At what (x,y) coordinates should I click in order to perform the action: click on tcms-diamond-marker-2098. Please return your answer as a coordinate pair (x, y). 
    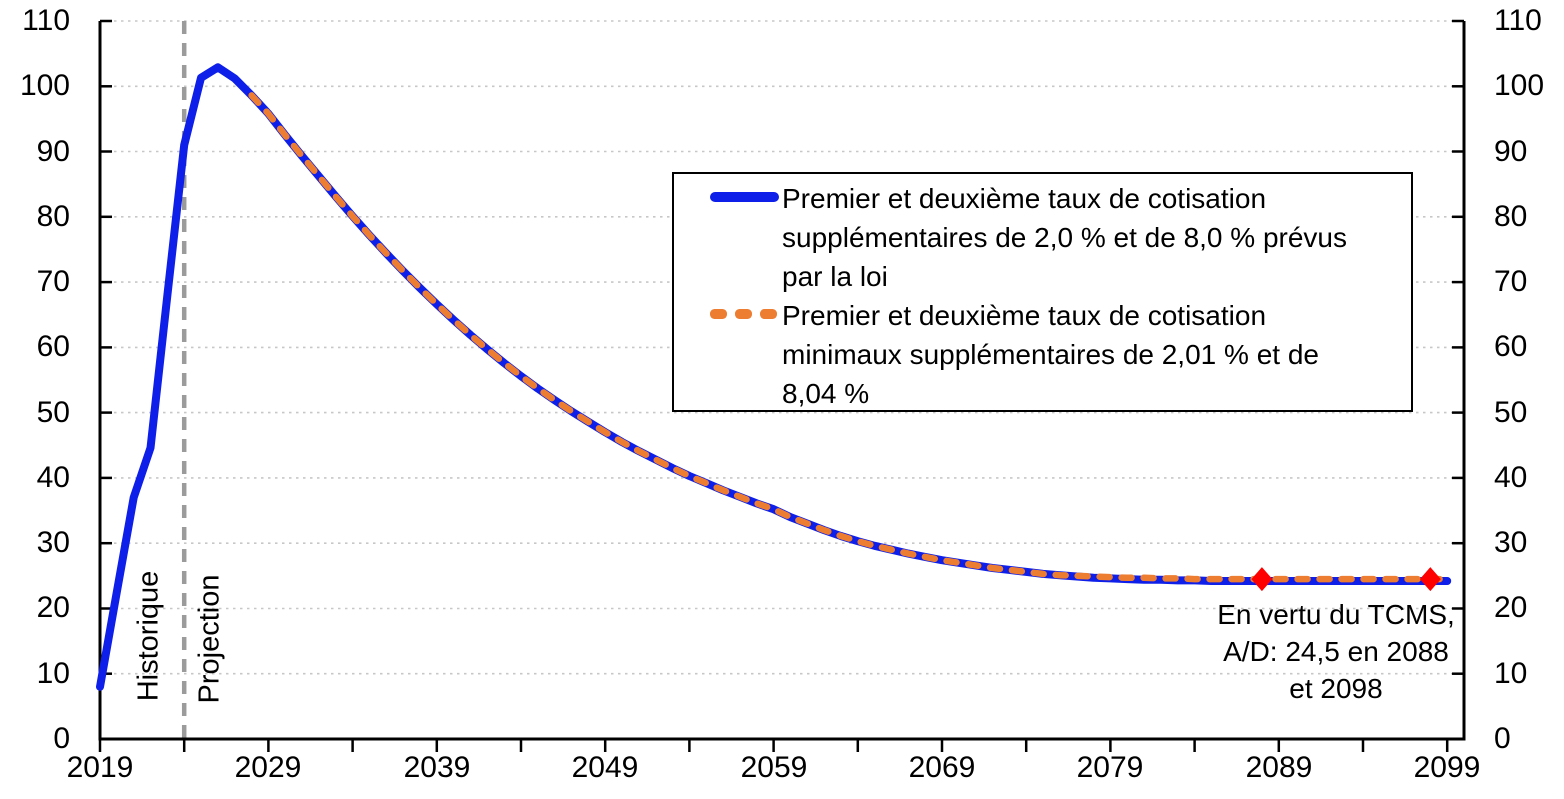
    Looking at the image, I should click on (1430, 579).